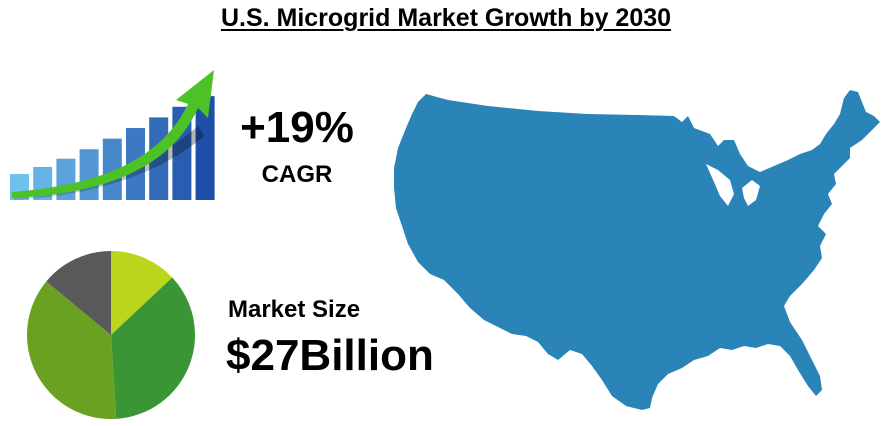 The width and height of the screenshot is (892, 426). What do you see at coordinates (446, 18) in the screenshot?
I see `page-title: U.S. Microgrid Market Growth by 2030` at bounding box center [446, 18].